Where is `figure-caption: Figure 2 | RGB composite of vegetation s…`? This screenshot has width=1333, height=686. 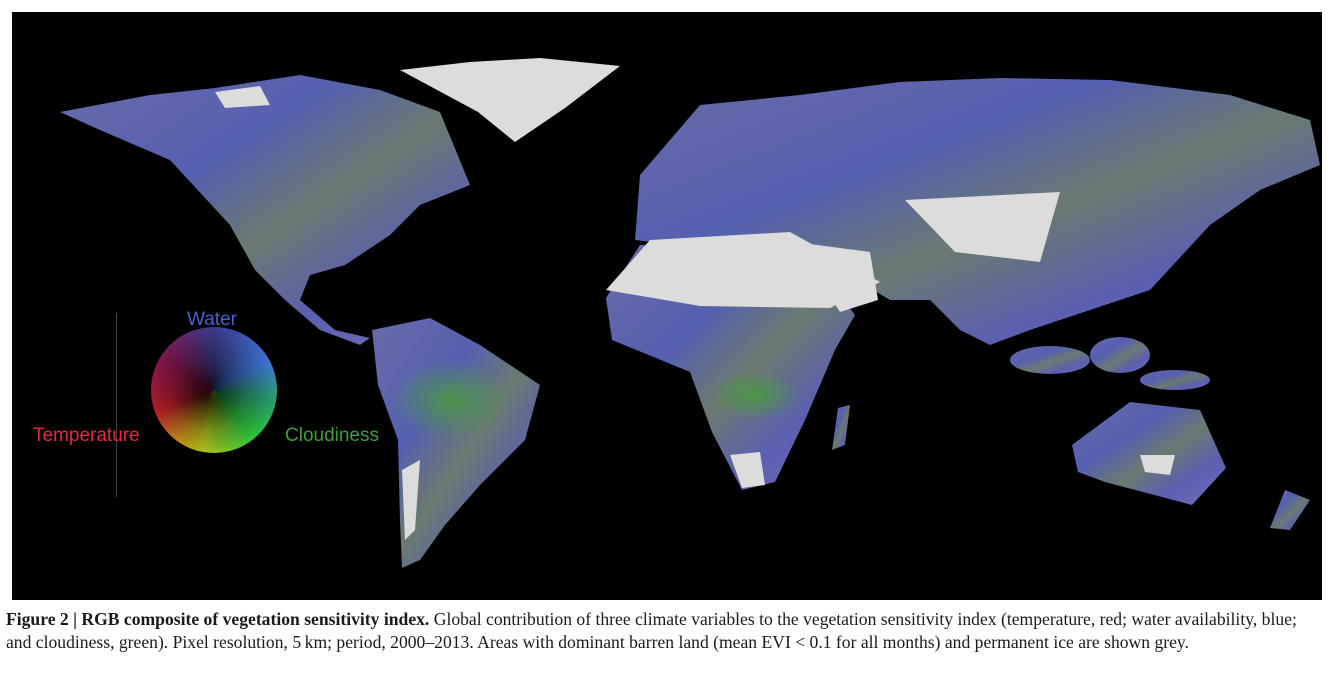 figure-caption: Figure 2 | RGB composite of vegetation s… is located at coordinates (665, 631).